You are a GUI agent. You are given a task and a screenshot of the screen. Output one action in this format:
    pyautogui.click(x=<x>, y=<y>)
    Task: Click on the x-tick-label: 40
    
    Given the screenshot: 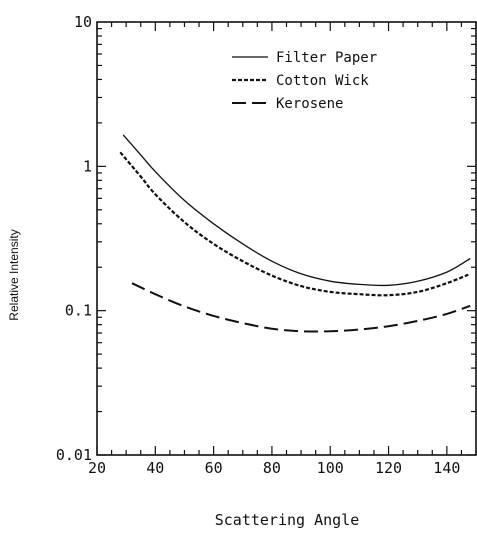 What is the action you would take?
    pyautogui.click(x=155, y=468)
    